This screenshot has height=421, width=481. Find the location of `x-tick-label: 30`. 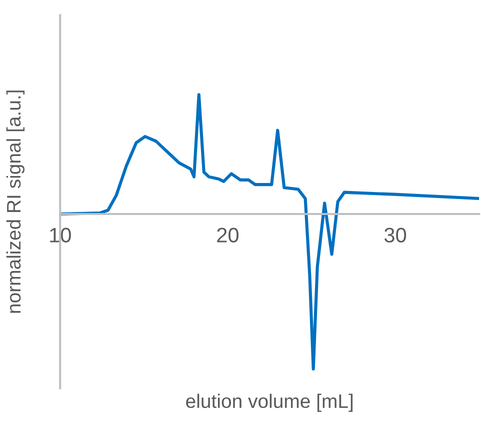

x-tick-label: 30 is located at coordinates (395, 235).